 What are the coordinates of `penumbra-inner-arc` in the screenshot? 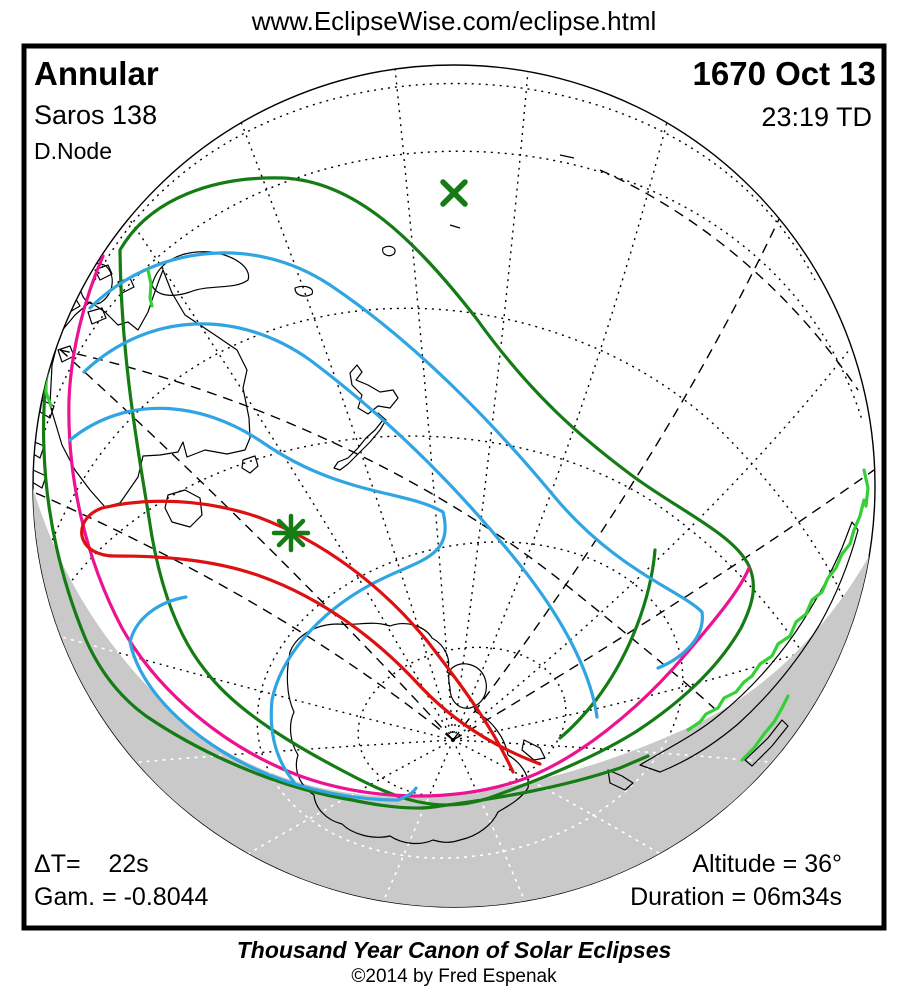 It's located at (607, 644).